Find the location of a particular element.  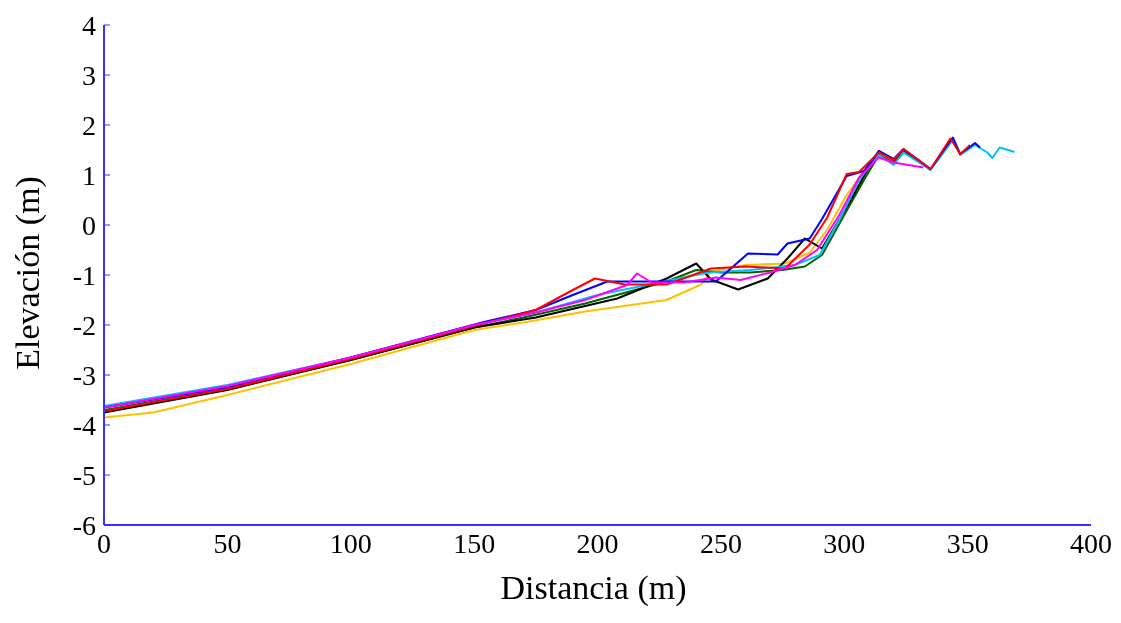

x-tick-label: 300 is located at coordinates (844, 543).